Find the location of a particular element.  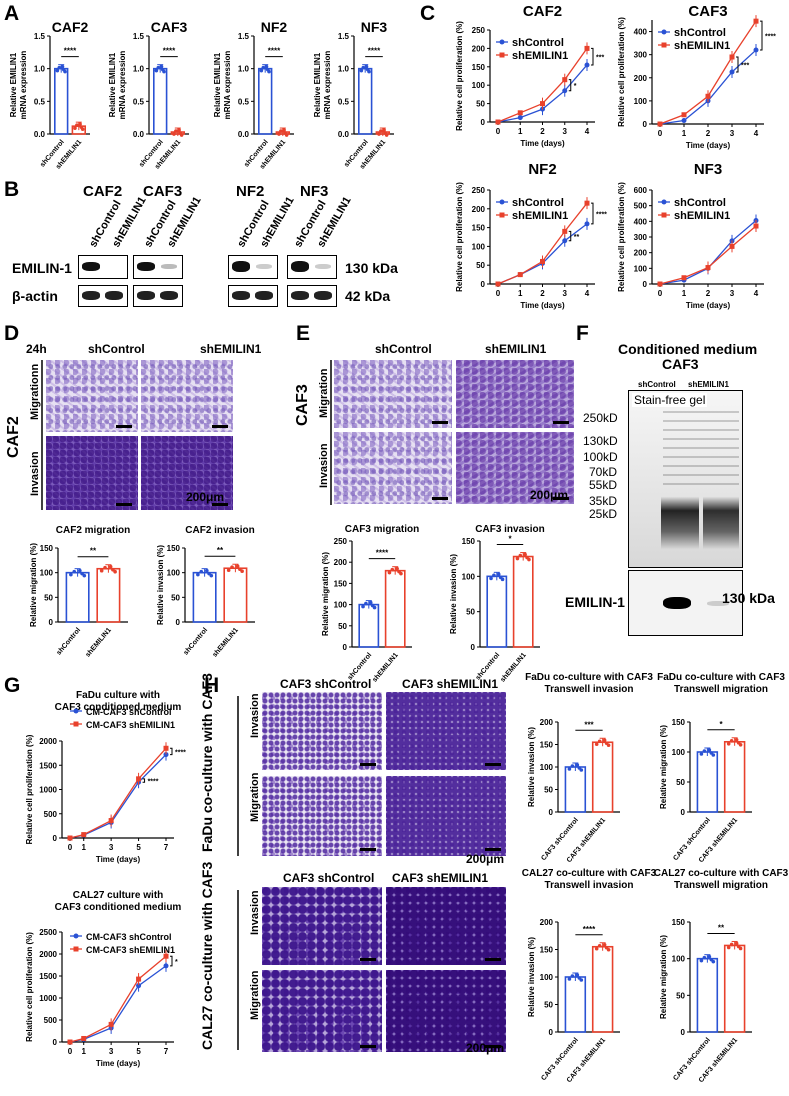

chart-title: CAL27 culture with is located at coordinates (118, 895).